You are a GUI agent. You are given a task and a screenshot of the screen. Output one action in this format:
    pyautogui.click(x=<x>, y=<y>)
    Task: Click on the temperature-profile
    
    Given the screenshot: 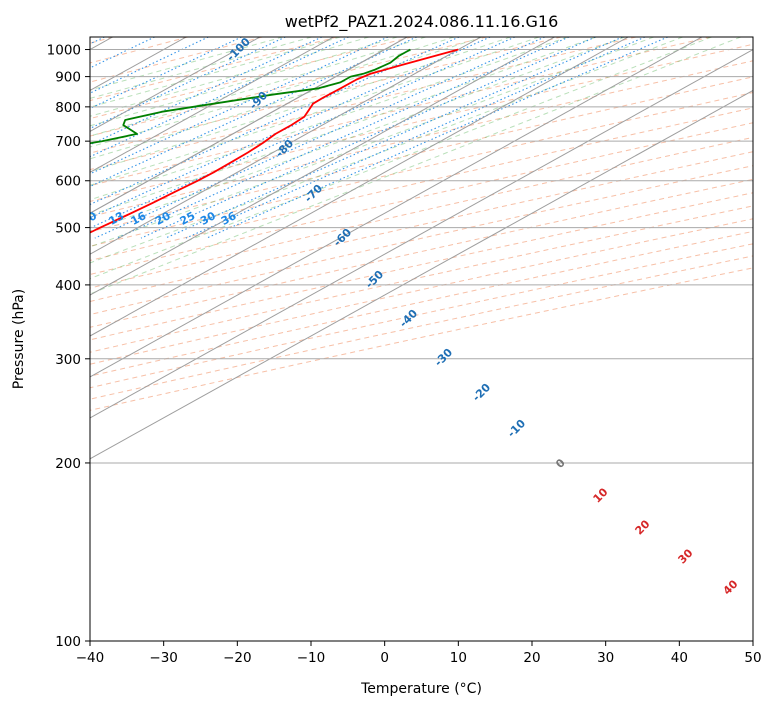 What is the action you would take?
    pyautogui.click(x=274, y=141)
    